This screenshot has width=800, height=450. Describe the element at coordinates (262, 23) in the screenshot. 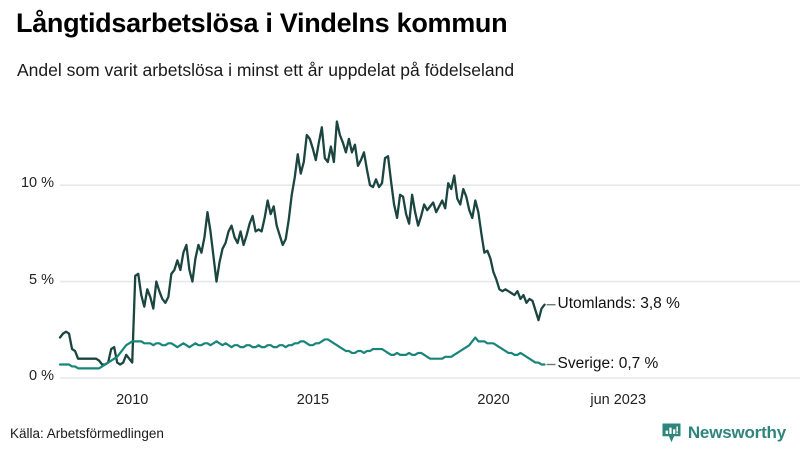

I see `page-title: Långtidsarbetslösa i Vindelns kommun` at that location.